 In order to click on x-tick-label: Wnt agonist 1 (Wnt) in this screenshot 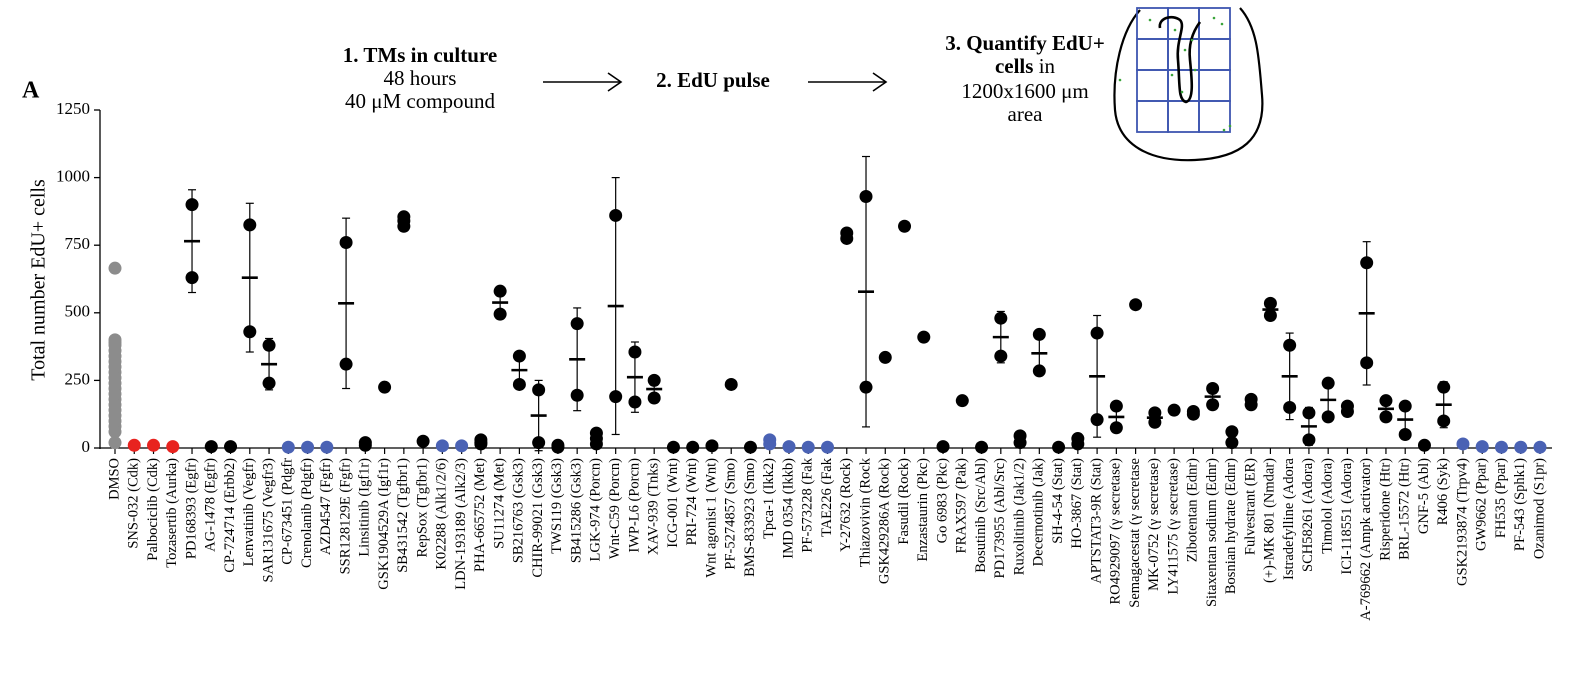, I will do `click(711, 518)`.